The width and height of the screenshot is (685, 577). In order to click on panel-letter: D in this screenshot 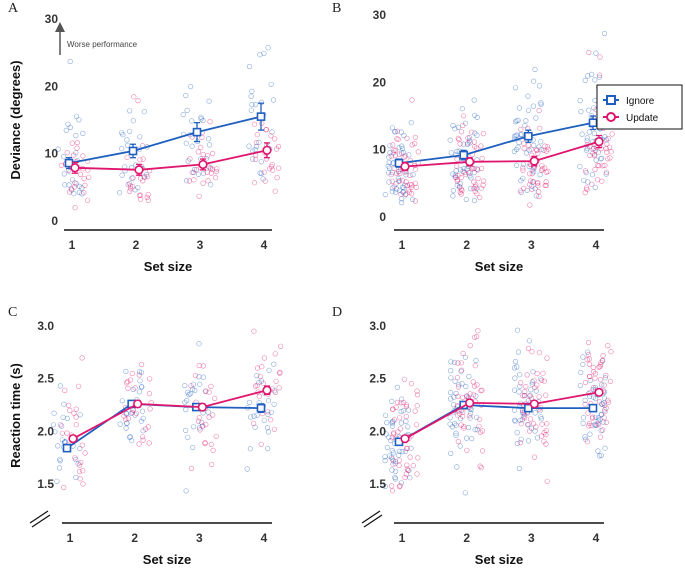, I will do `click(337, 312)`.